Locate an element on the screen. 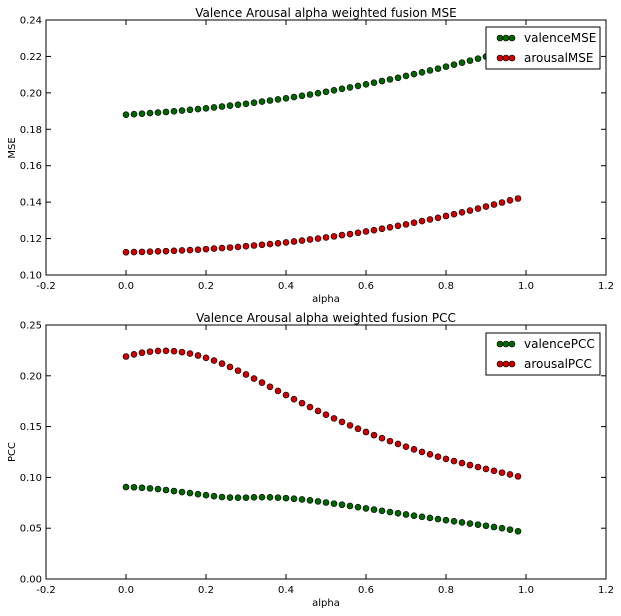  legend-label-arousalmse: arousalMSE is located at coordinates (558, 58).